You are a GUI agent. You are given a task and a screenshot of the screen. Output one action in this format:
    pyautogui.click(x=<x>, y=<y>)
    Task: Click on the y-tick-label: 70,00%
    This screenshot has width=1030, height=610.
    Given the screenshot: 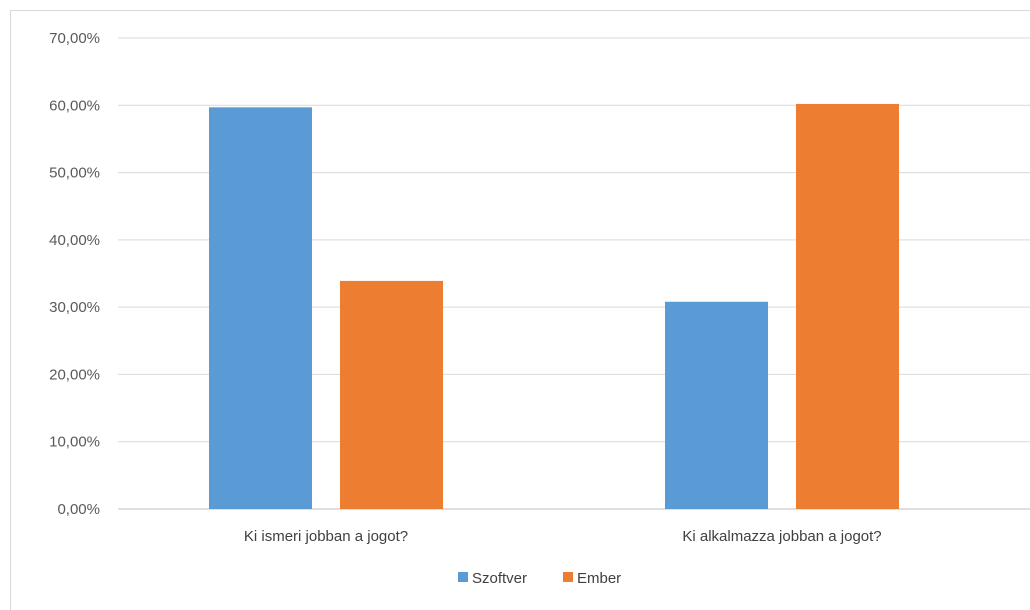 What is the action you would take?
    pyautogui.click(x=74, y=38)
    